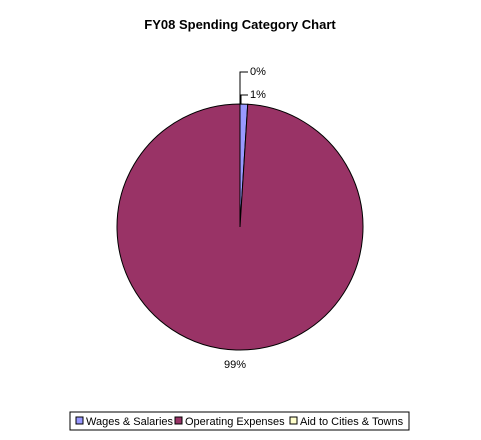 The height and width of the screenshot is (440, 481). Describe the element at coordinates (258, 95) in the screenshot. I see `data-label-wages-salaries: 1%` at that location.